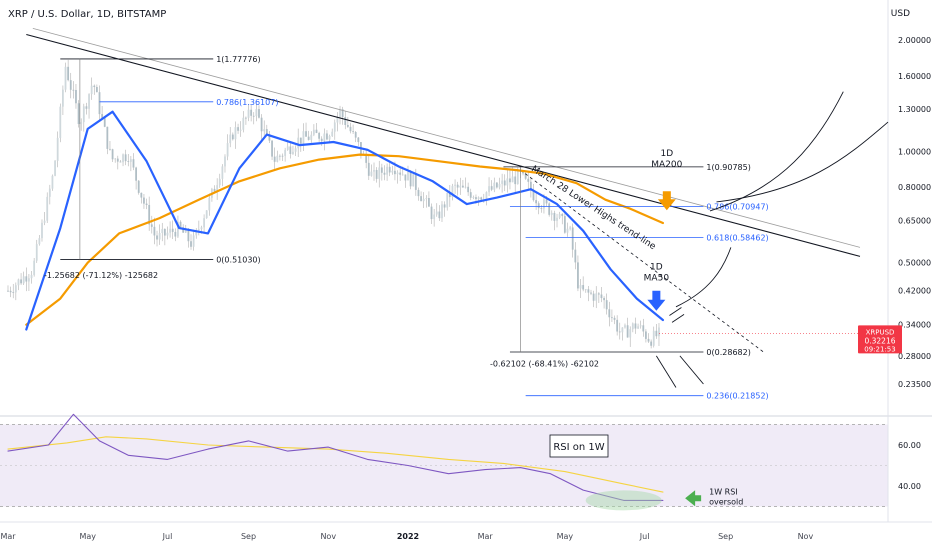 This screenshot has height=554, width=932. What do you see at coordinates (726, 501) in the screenshot?
I see `rsi-oversold-label-2: oversold` at bounding box center [726, 501].